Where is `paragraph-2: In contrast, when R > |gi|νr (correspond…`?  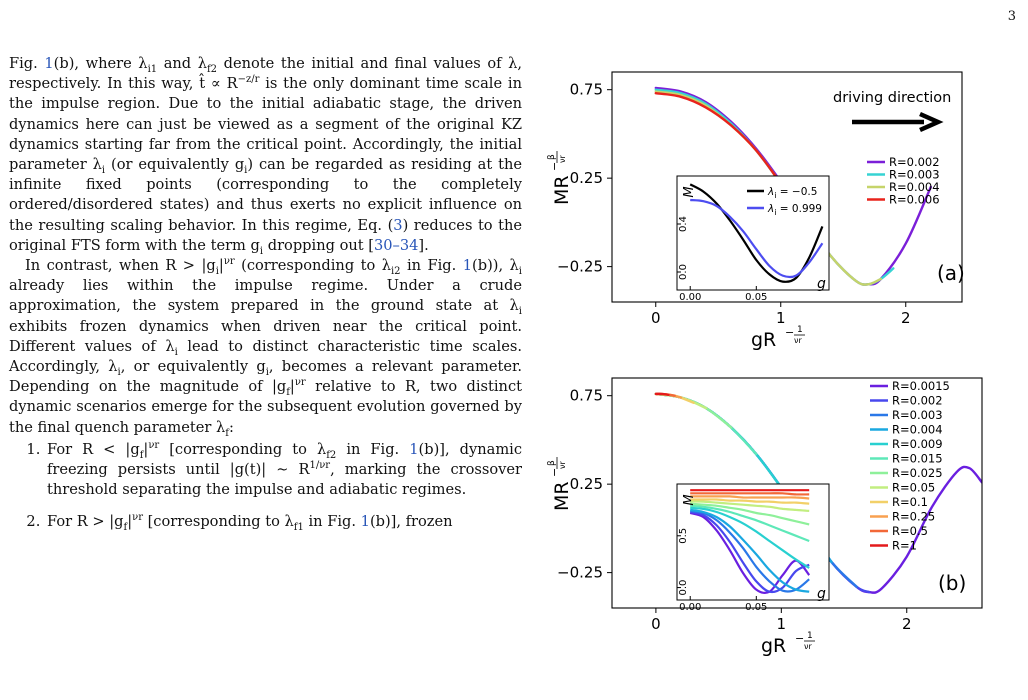
paragraph-2: In contrast, when R > |gi|νr (correspond… is located at coordinates (265, 347).